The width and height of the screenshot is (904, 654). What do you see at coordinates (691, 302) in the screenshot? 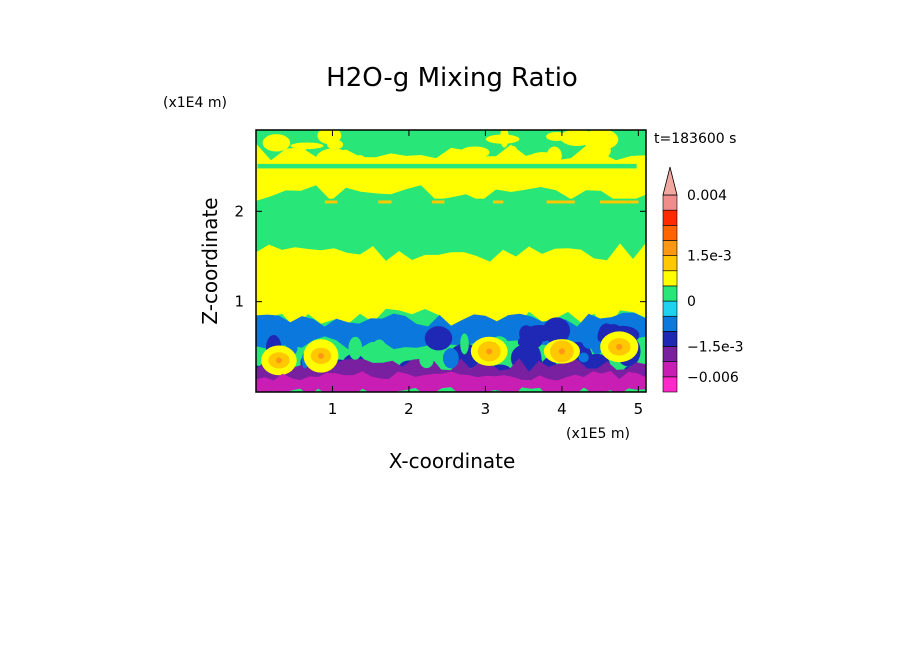
I see `colorbar-tick-label: 0` at bounding box center [691, 302].